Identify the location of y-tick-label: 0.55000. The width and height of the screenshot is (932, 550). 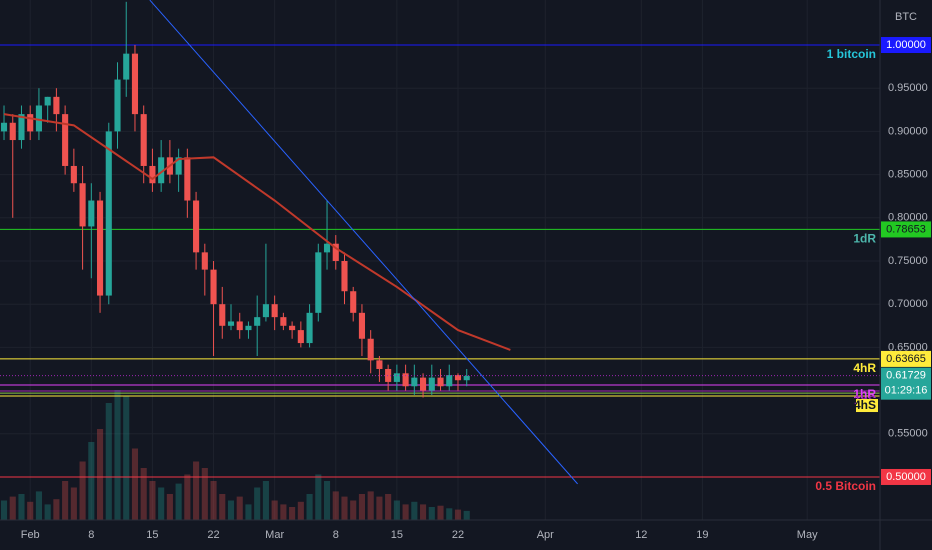
(908, 434).